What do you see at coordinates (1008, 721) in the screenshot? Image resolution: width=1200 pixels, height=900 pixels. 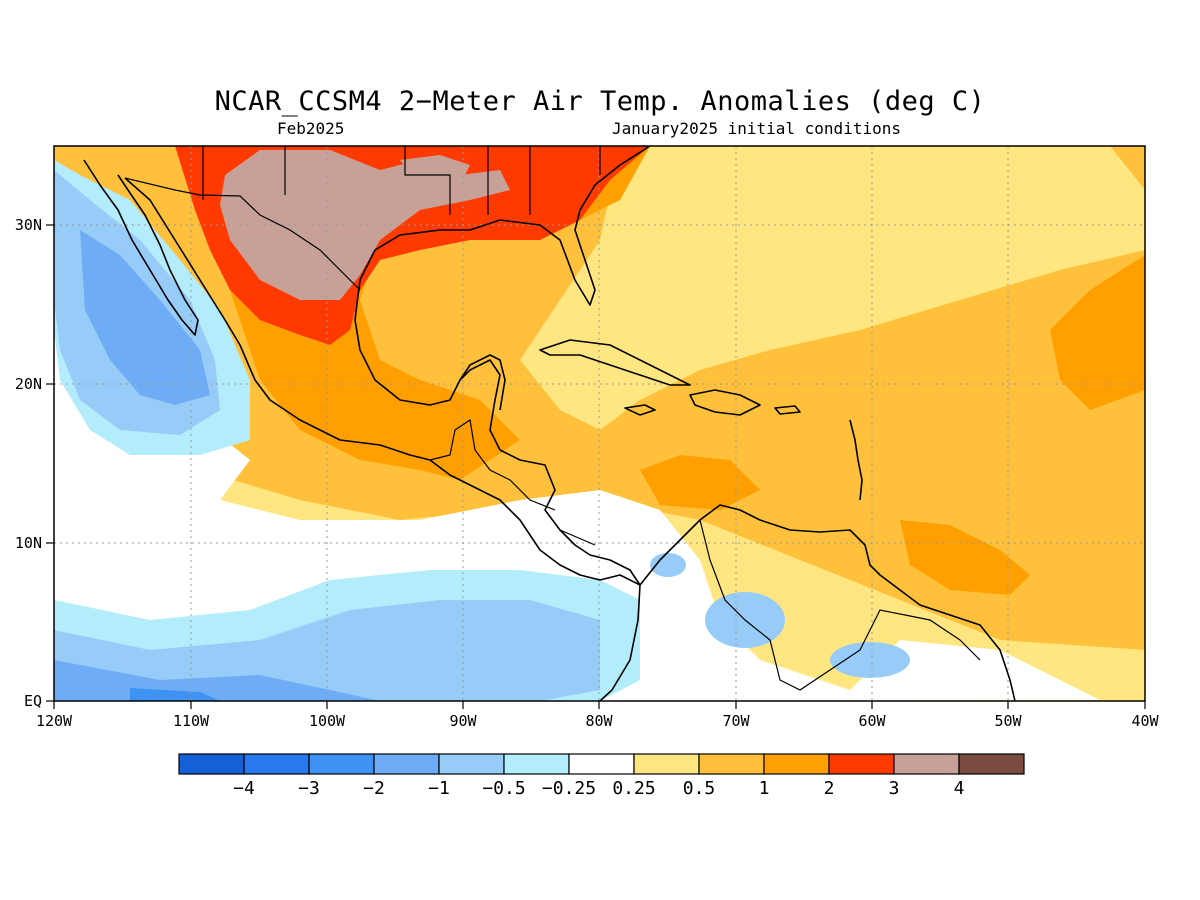 I see `lon-label-50w: 50W` at bounding box center [1008, 721].